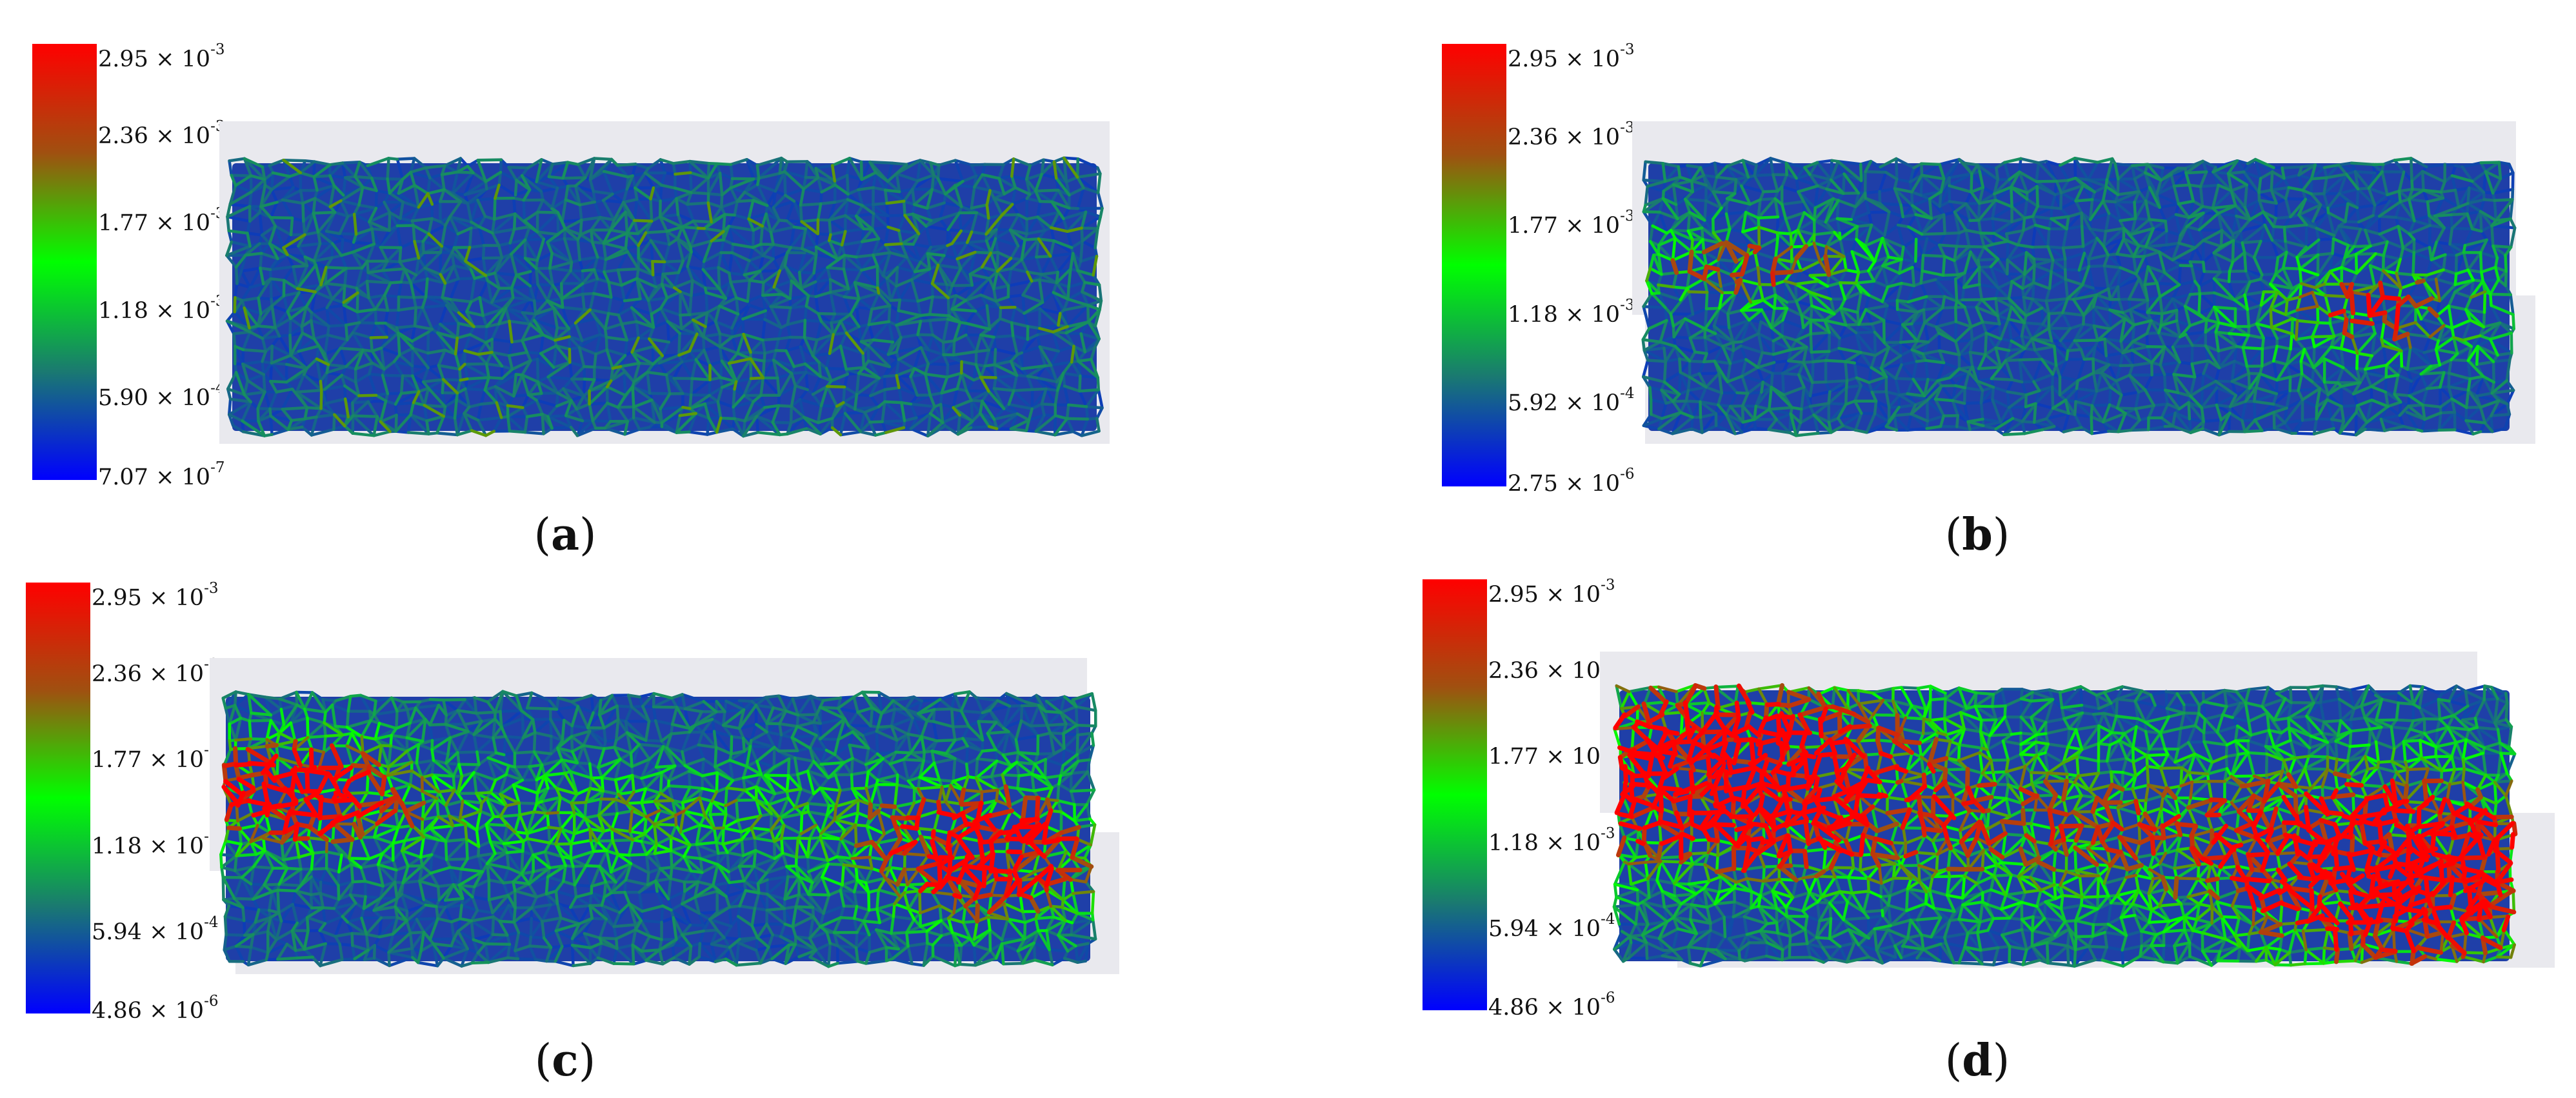  I want to click on colorbar-b, so click(1474, 265).